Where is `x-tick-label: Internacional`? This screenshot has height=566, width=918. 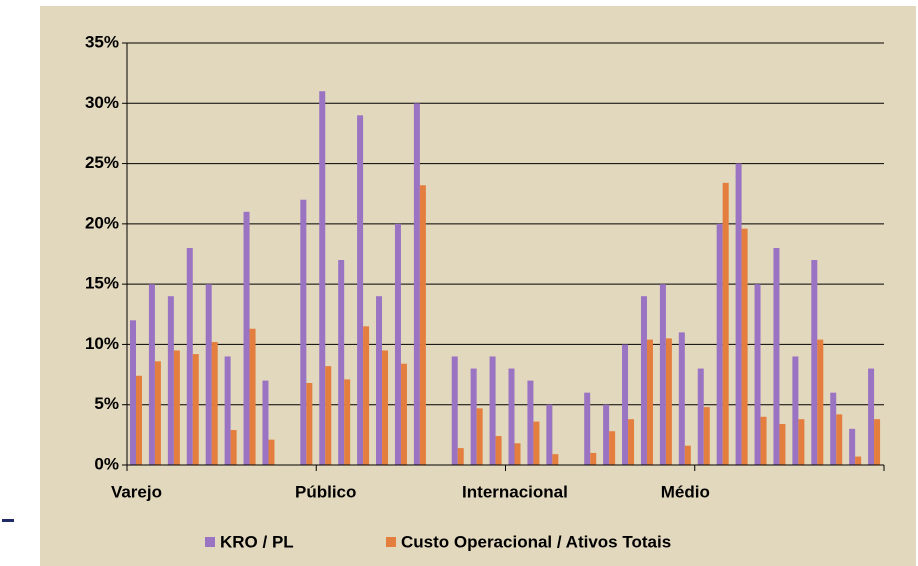
x-tick-label: Internacional is located at coordinates (515, 491).